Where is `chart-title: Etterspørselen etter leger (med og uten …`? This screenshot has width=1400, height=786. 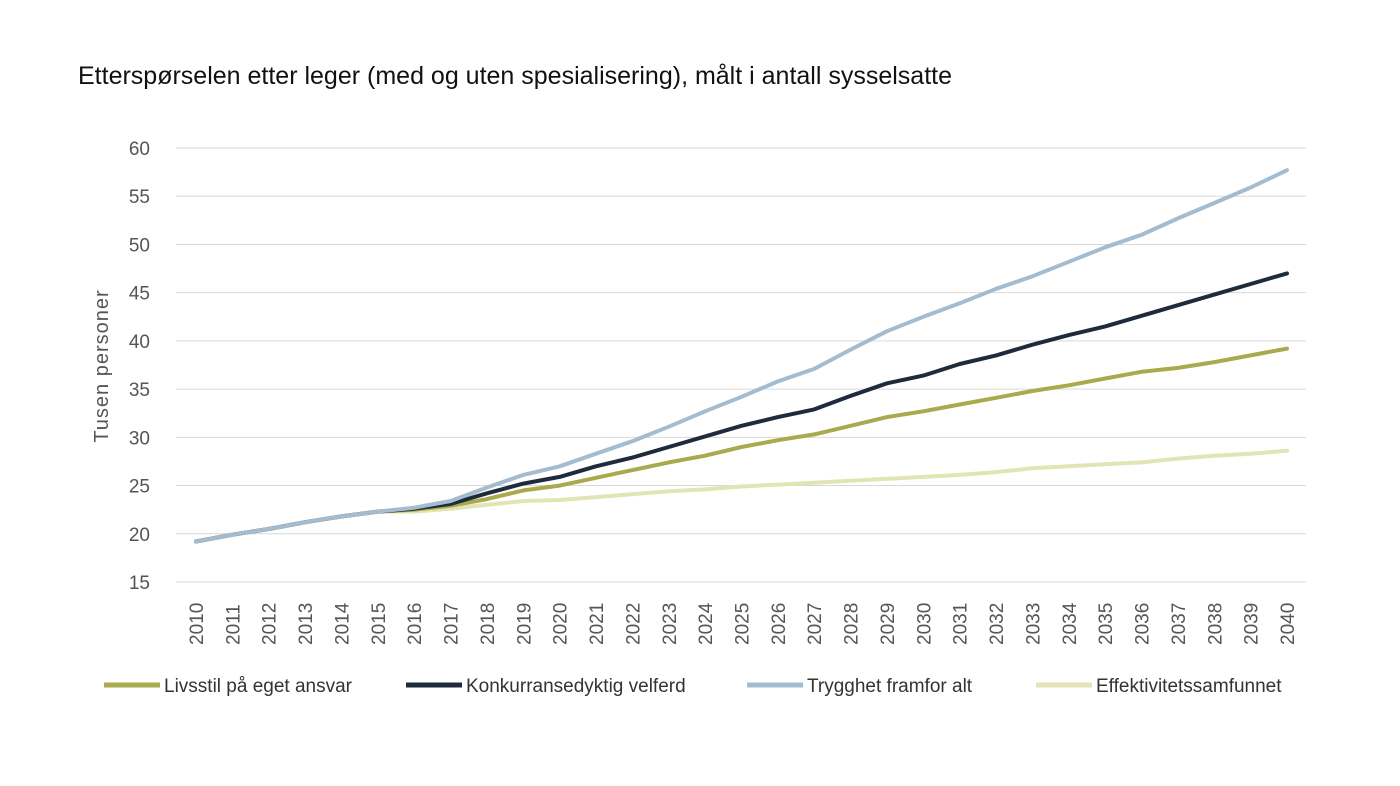
chart-title: Etterspørselen etter leger (med og uten … is located at coordinates (515, 76).